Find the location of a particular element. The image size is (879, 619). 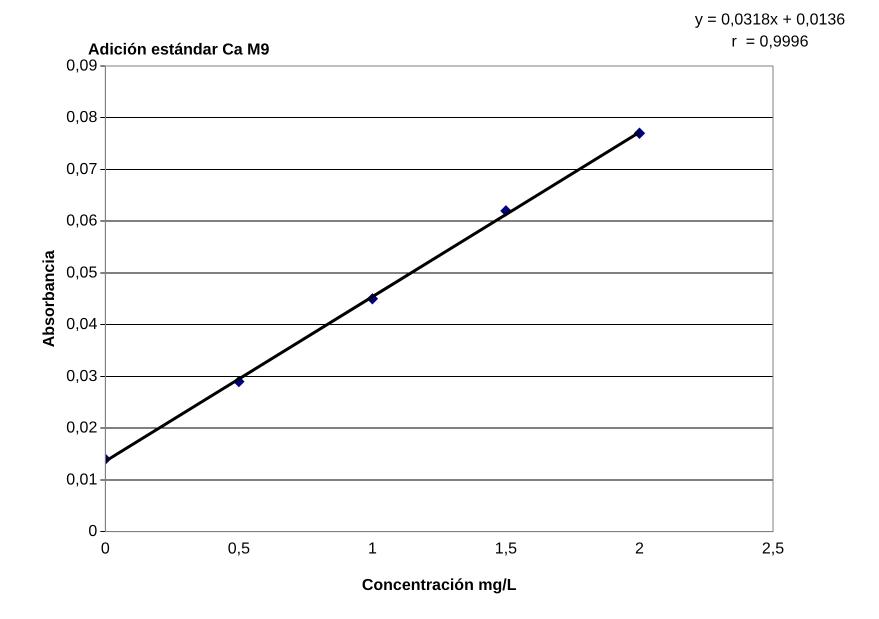

x-tick-label: 1,5 is located at coordinates (506, 549).